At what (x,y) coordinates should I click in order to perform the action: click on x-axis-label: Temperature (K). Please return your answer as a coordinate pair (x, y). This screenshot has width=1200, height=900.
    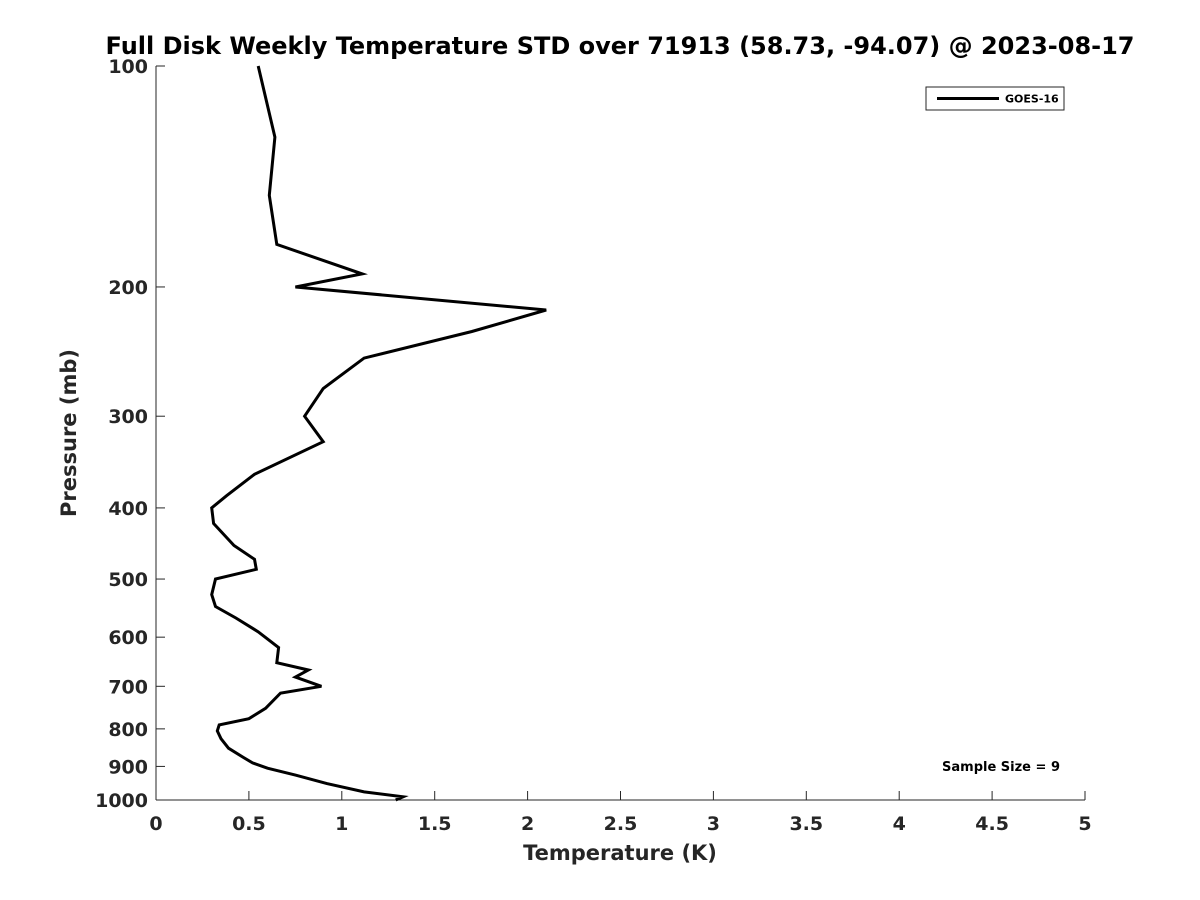
    Looking at the image, I should click on (620, 853).